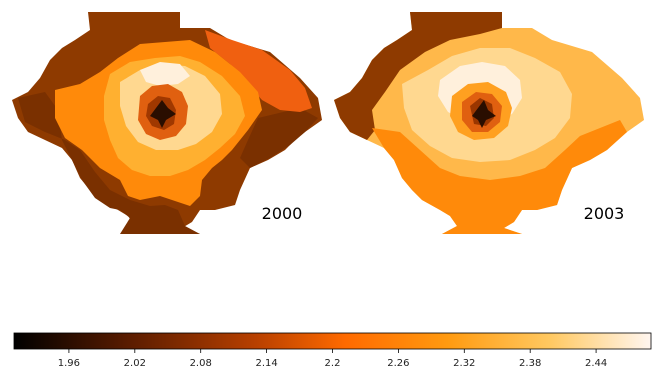 This screenshot has height=373, width=664. Describe the element at coordinates (530, 363) in the screenshot. I see `colorbar-tick-label: 2.38` at that location.